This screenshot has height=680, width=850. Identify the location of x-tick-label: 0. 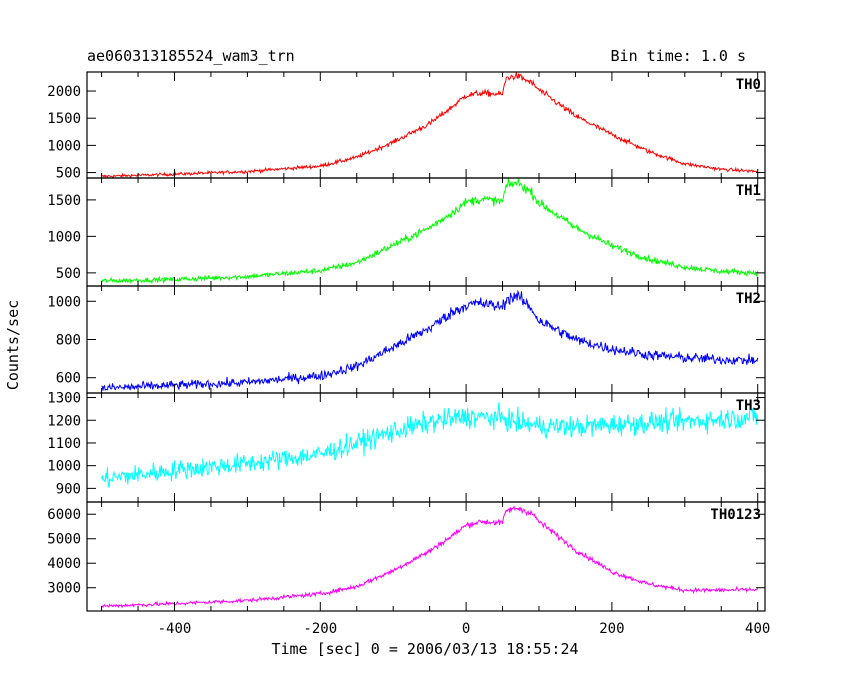
(466, 629).